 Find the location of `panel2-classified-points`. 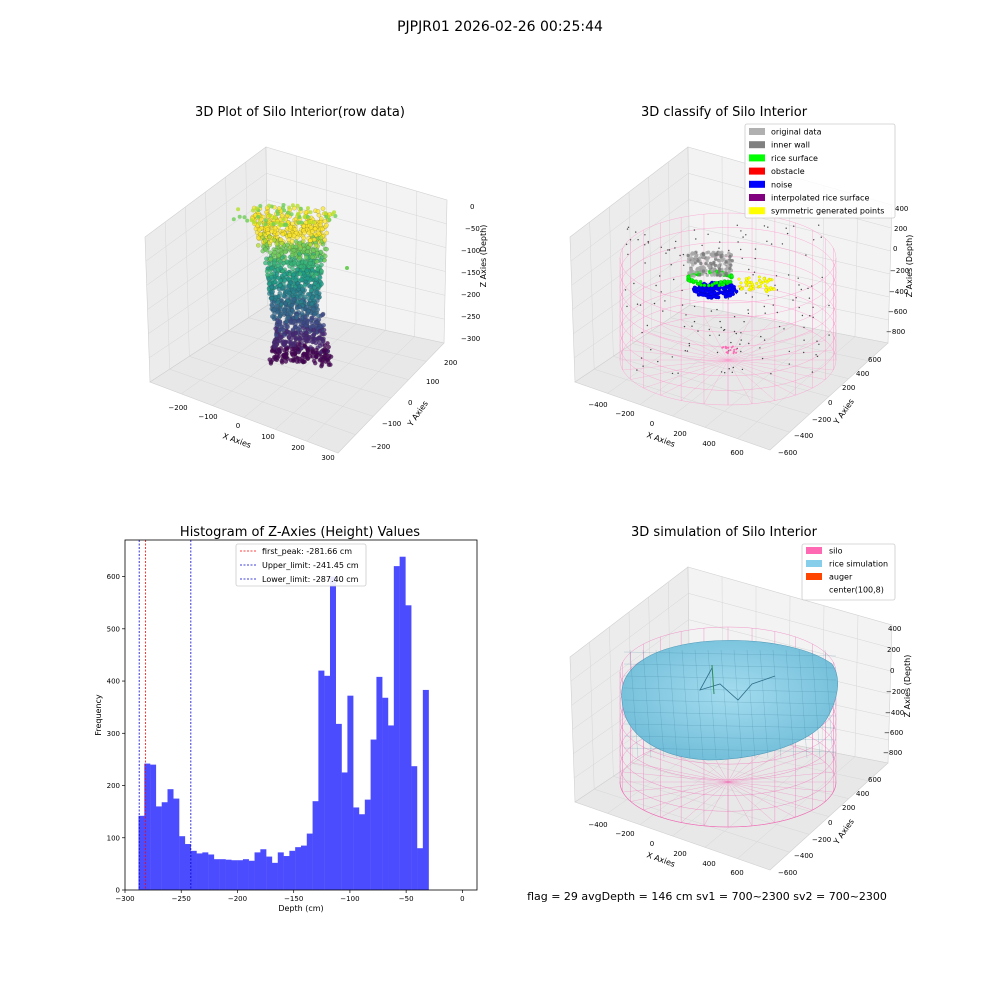

panel2-classified-points is located at coordinates (727, 299).